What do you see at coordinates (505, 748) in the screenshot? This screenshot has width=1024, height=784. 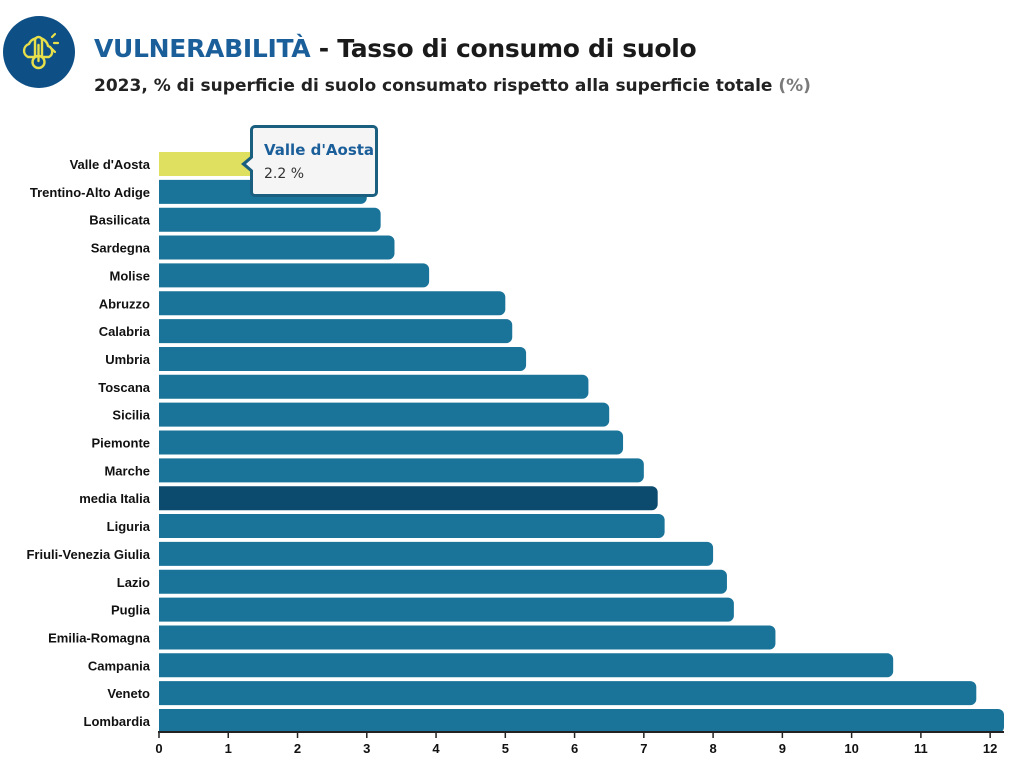 I see `x-tick-label: 5` at bounding box center [505, 748].